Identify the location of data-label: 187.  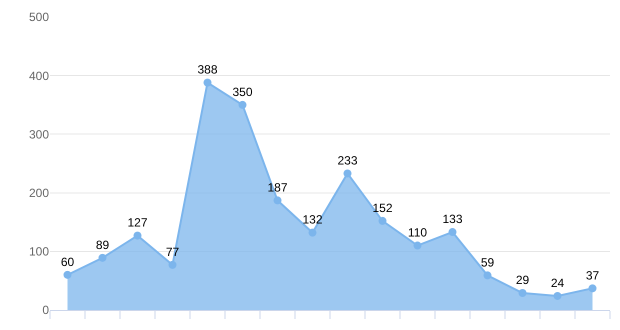
(277, 187).